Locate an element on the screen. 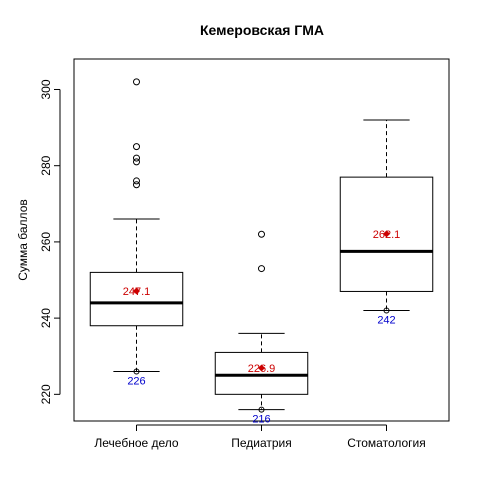 Image resolution: width=480 pixels, height=480 pixels. min-label: 242 is located at coordinates (386, 320).